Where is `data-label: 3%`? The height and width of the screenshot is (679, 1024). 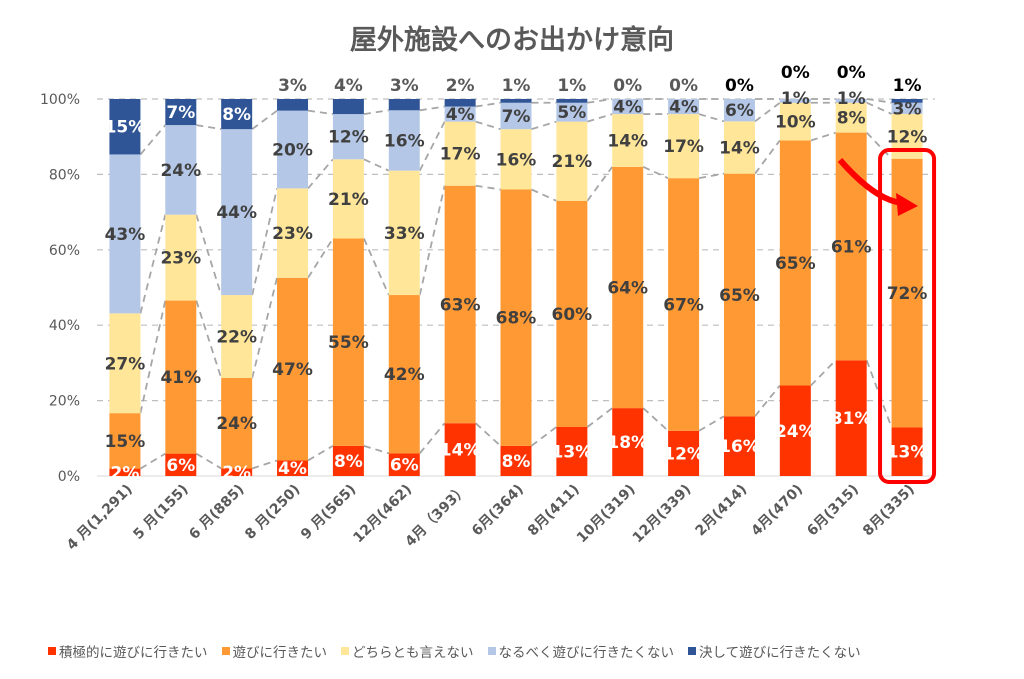 data-label: 3% is located at coordinates (404, 86).